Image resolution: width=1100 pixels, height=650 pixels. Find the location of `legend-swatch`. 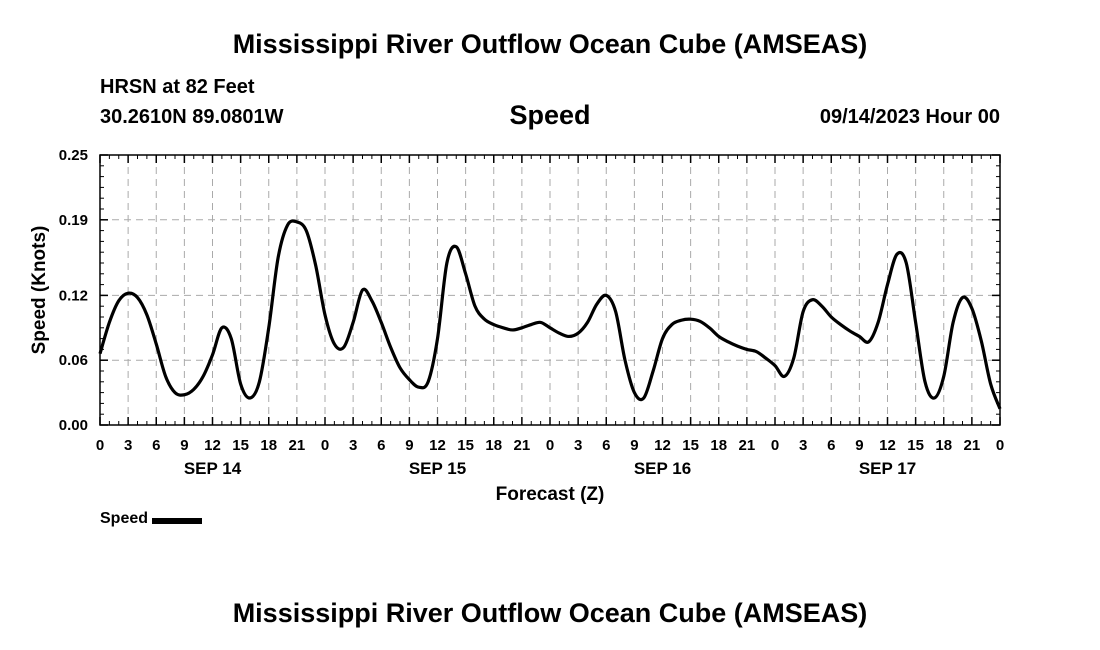

legend-swatch is located at coordinates (177, 520).